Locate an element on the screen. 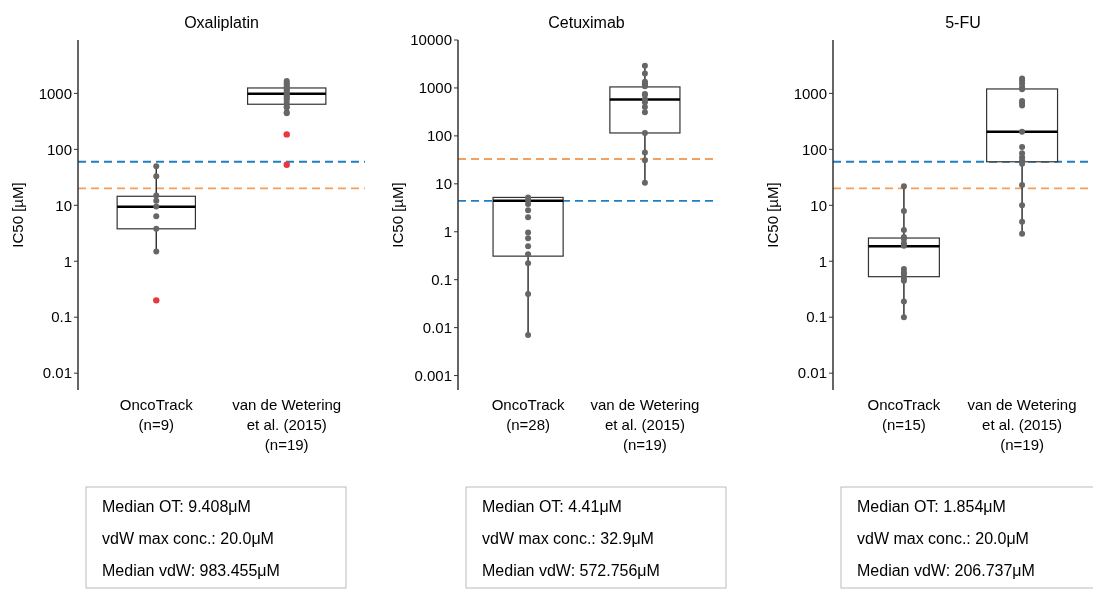 The height and width of the screenshot is (590, 1093). text: Median OT: 4.41μM is located at coordinates (552, 506).